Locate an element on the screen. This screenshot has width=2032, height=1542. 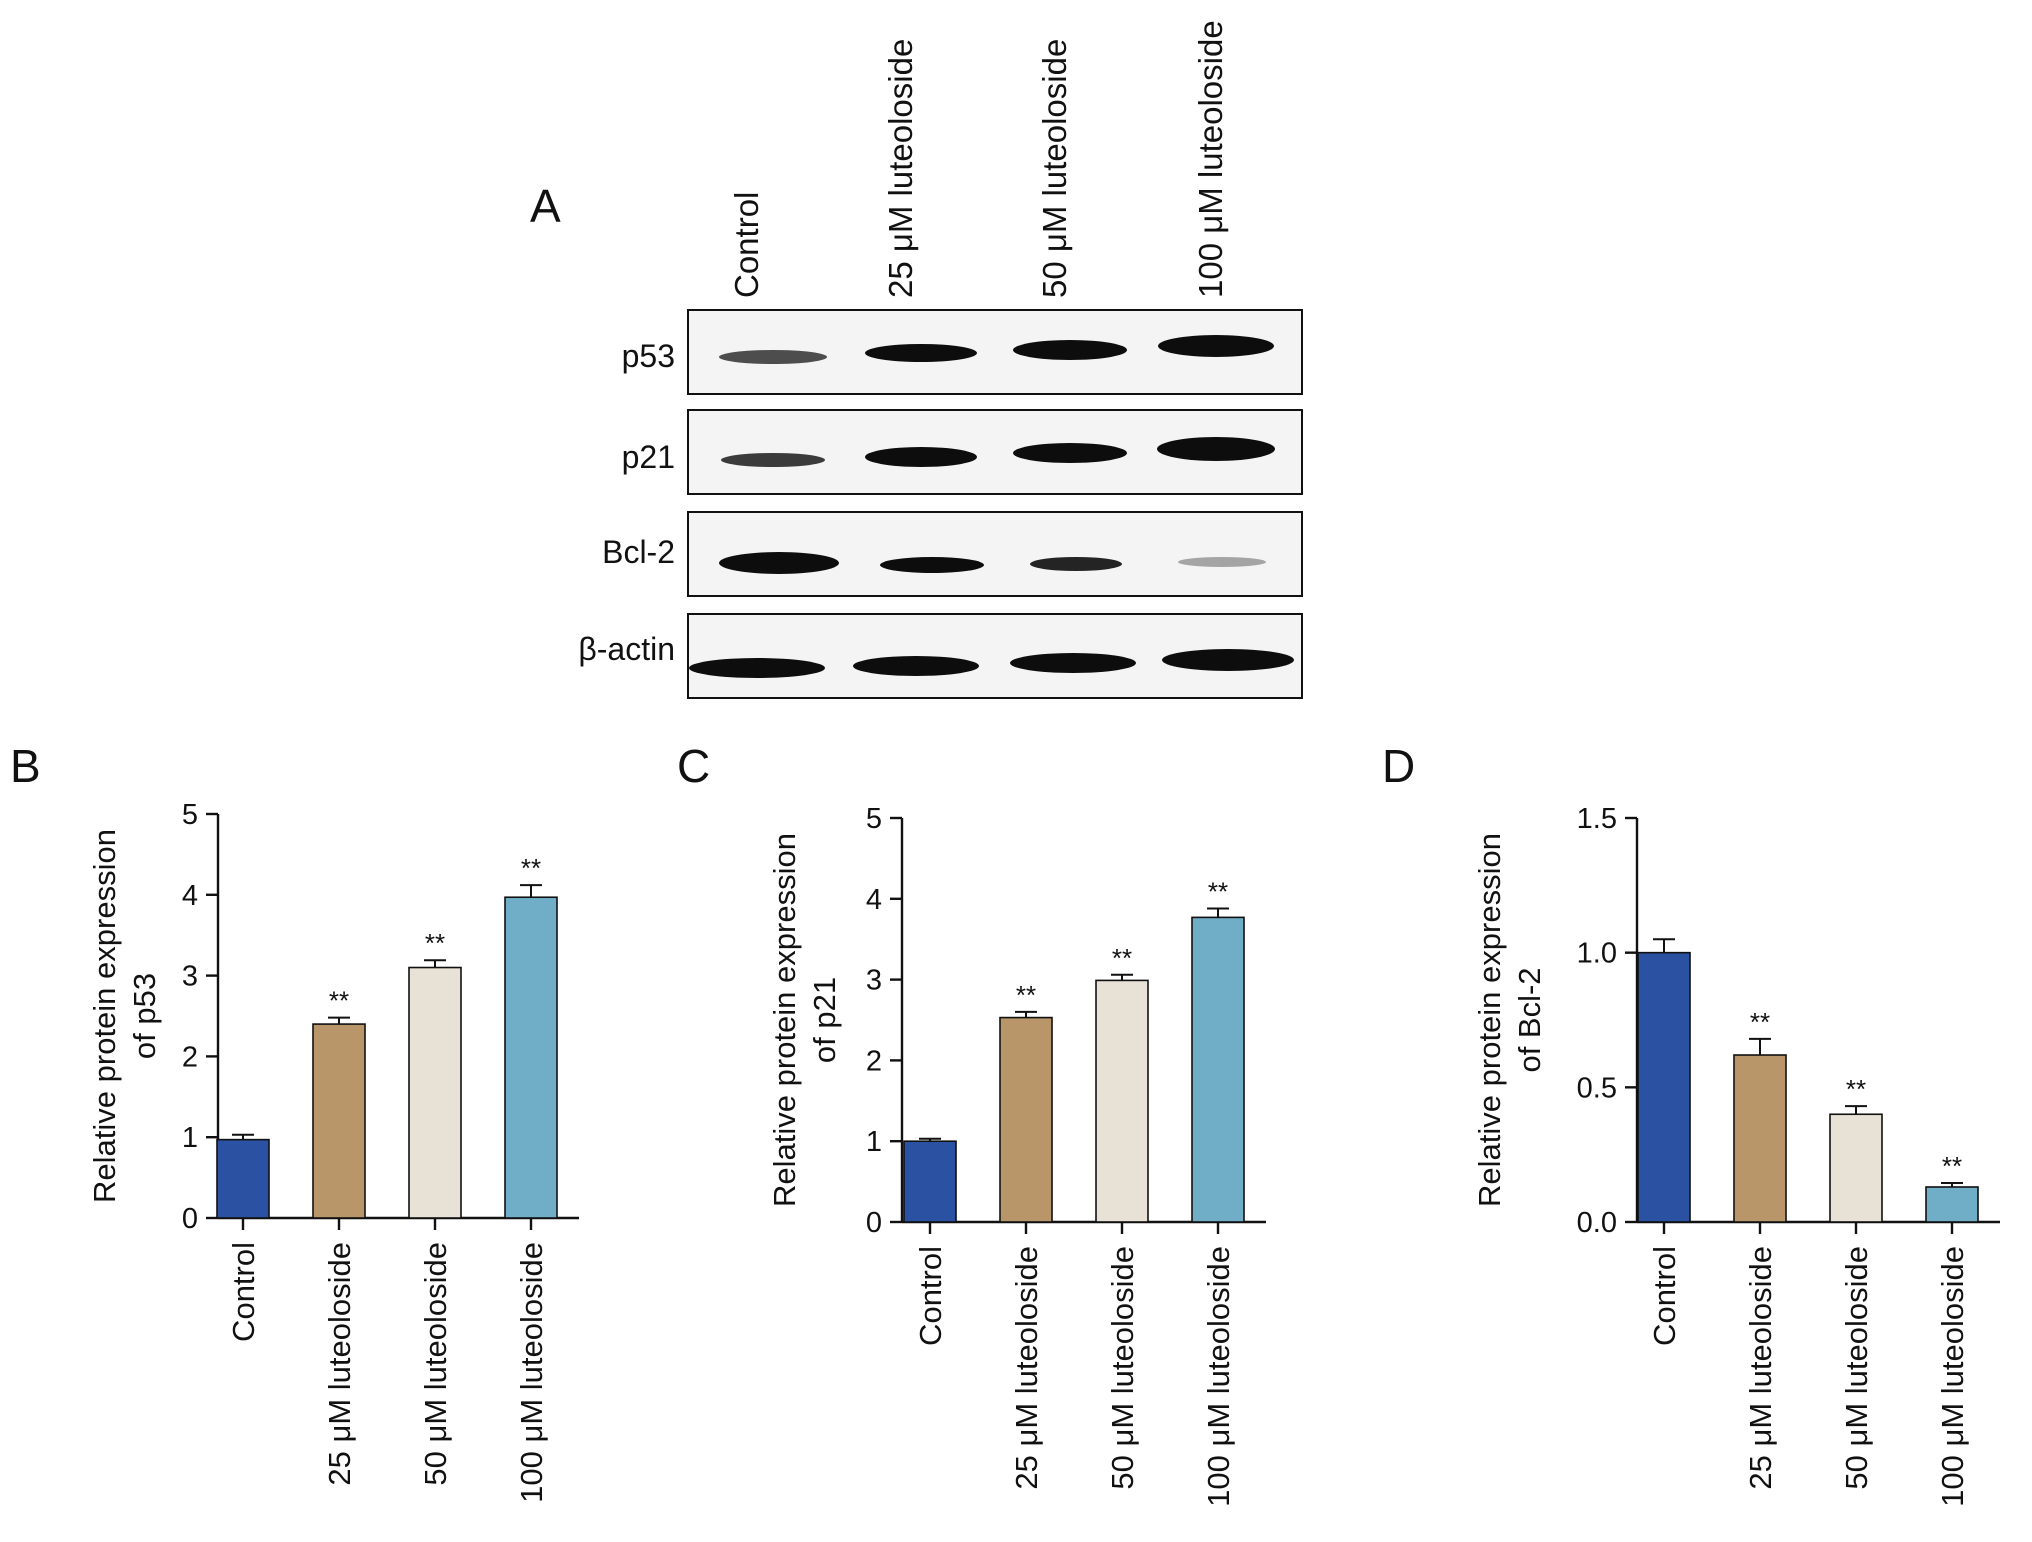
chart-b-ytick-label-1: 1 is located at coordinates (190, 1138).